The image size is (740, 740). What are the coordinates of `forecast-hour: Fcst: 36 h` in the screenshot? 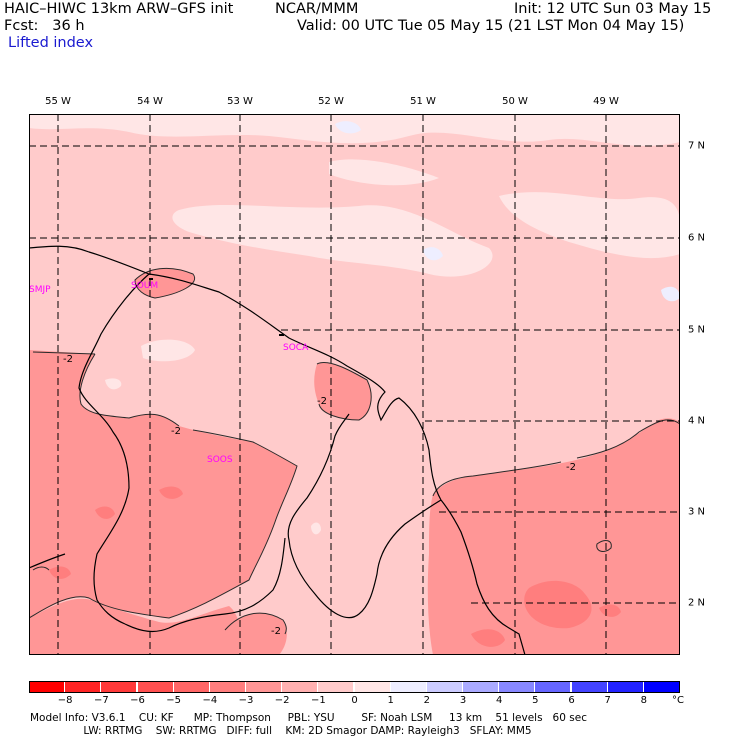 It's located at (44, 26).